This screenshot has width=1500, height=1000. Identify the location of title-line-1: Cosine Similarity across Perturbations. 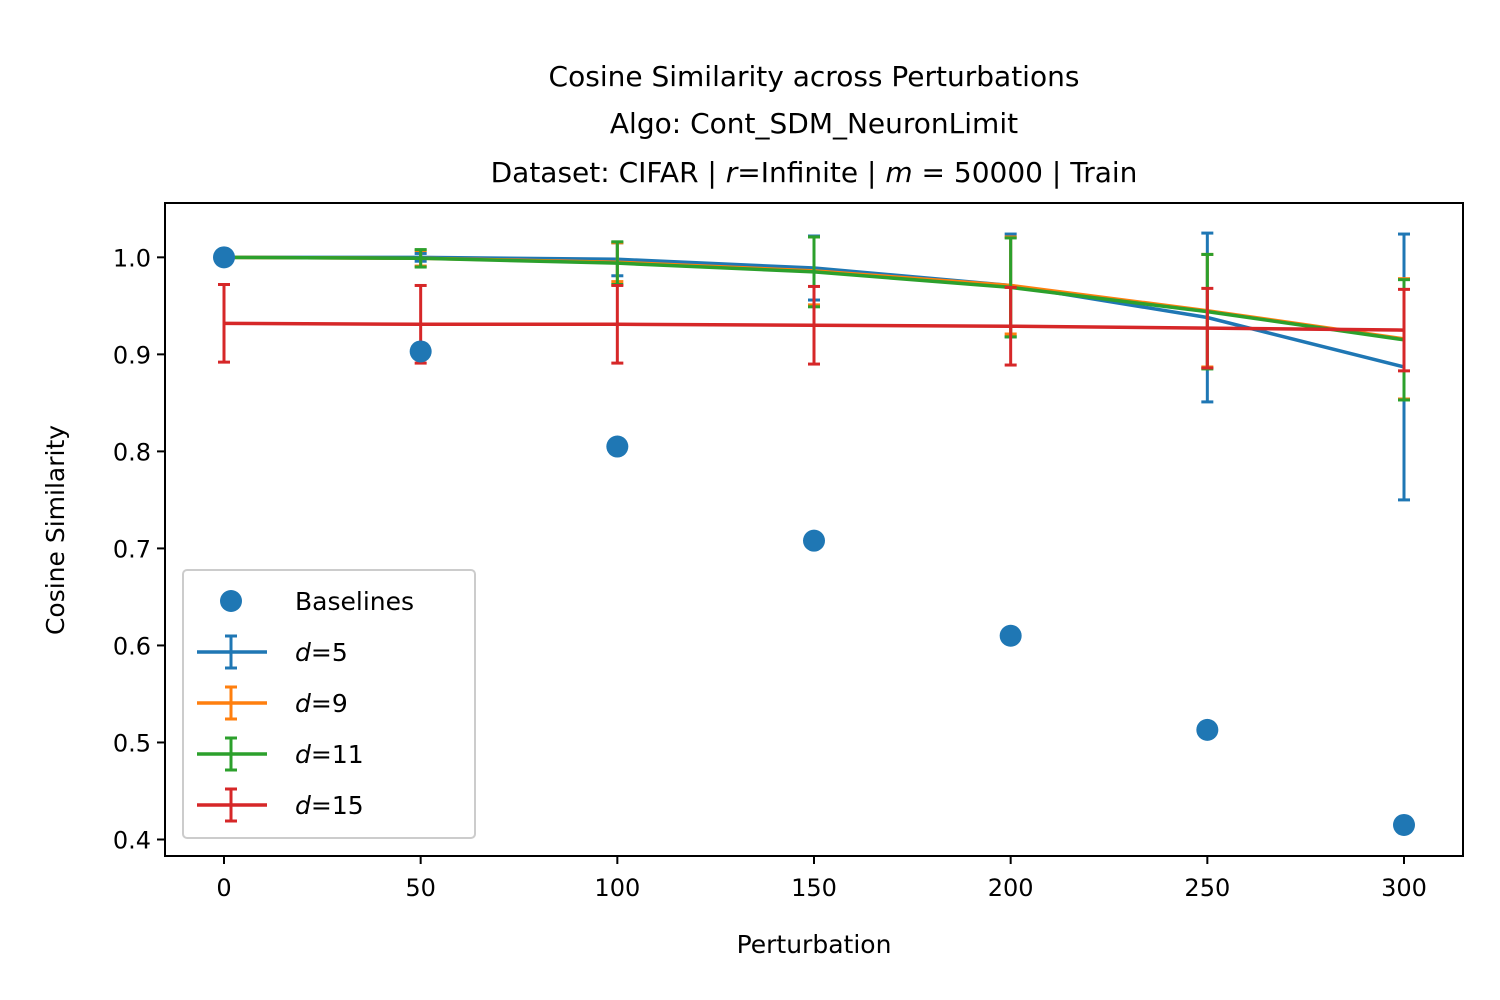
(814, 76).